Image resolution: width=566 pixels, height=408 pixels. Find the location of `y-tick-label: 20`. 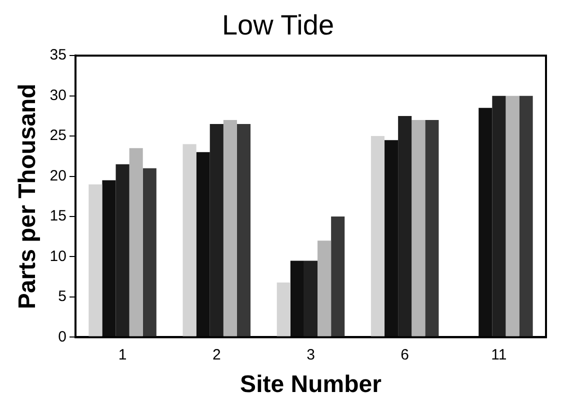

y-tick-label: 20 is located at coordinates (58, 175).